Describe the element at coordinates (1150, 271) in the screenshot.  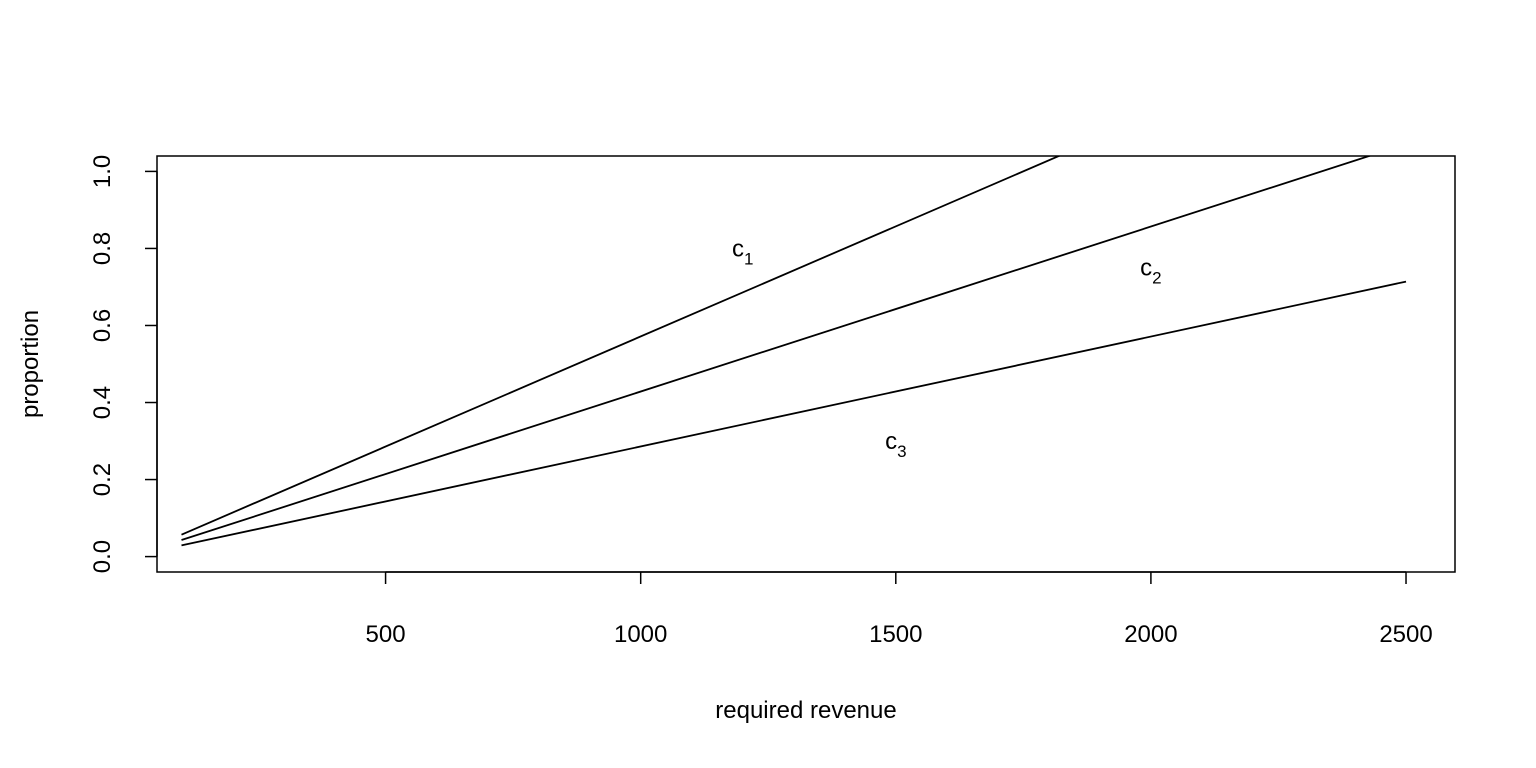
I see `series-label-c2: c2` at that location.